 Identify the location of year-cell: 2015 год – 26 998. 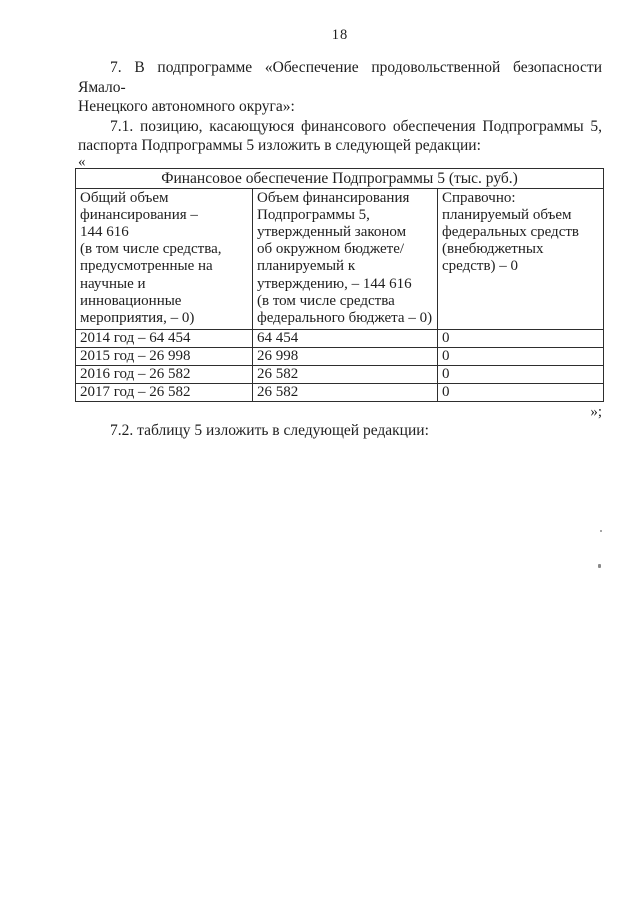
(164, 357).